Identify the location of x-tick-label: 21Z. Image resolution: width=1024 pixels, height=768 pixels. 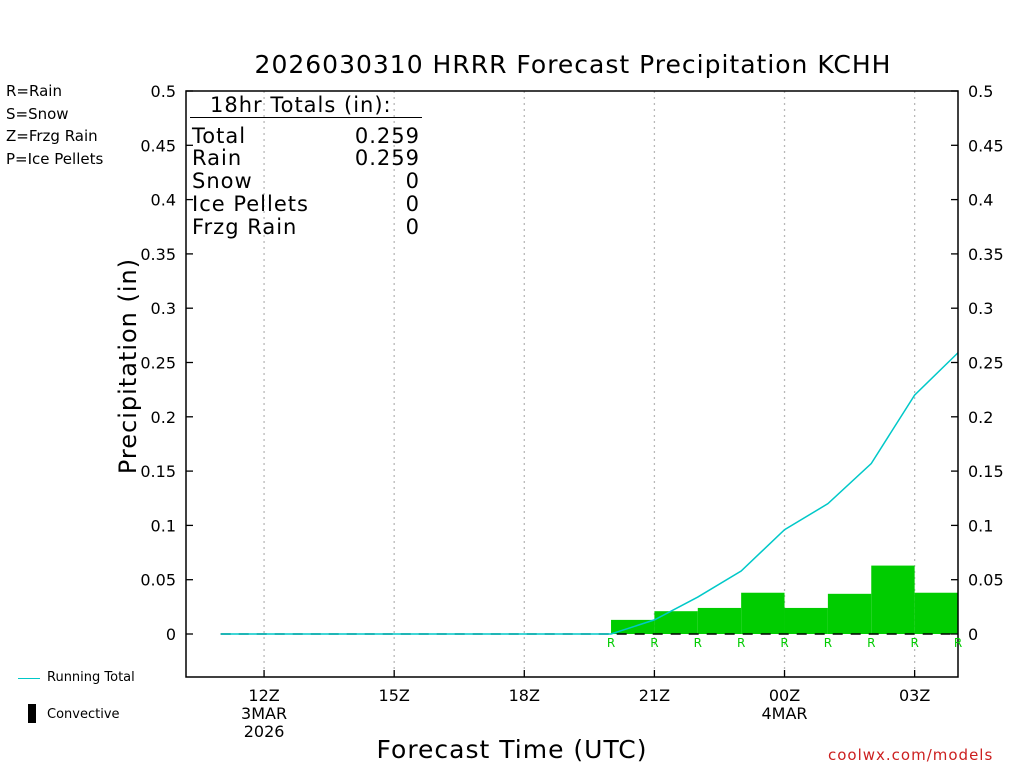
(654, 695).